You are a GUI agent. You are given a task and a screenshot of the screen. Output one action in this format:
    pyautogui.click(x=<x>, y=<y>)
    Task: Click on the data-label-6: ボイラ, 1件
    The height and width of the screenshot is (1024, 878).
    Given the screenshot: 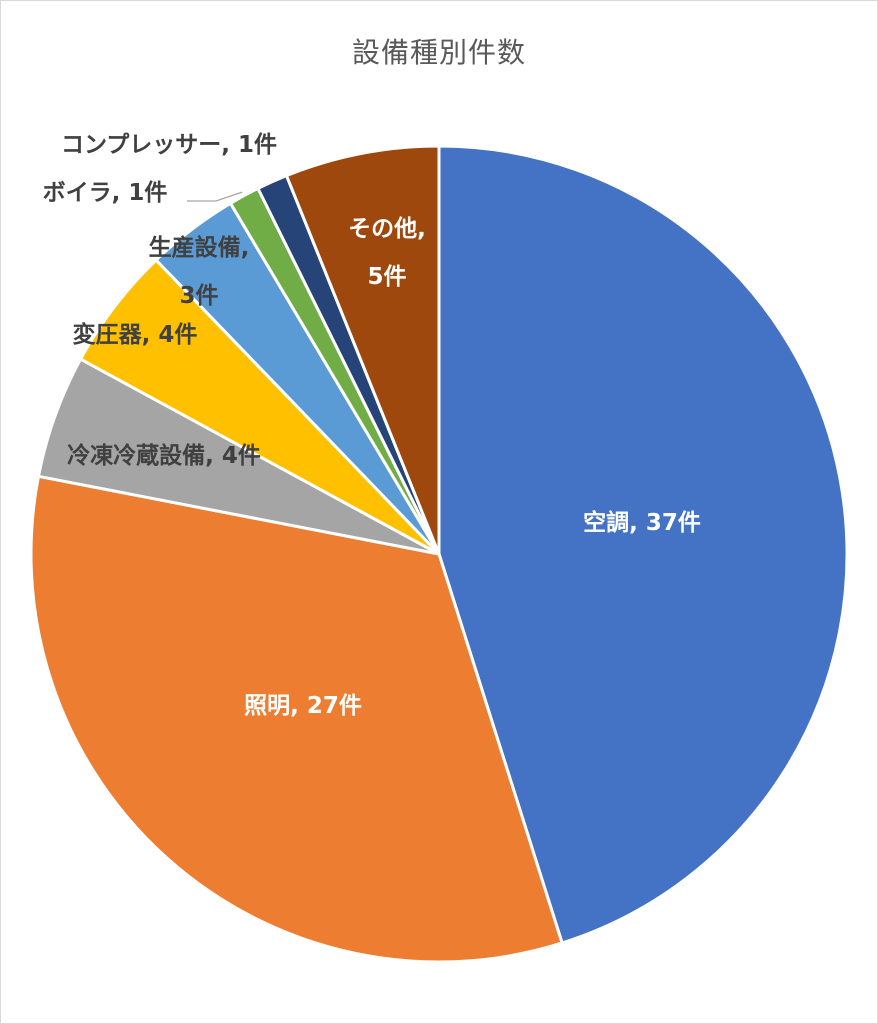 What is the action you would take?
    pyautogui.click(x=105, y=193)
    